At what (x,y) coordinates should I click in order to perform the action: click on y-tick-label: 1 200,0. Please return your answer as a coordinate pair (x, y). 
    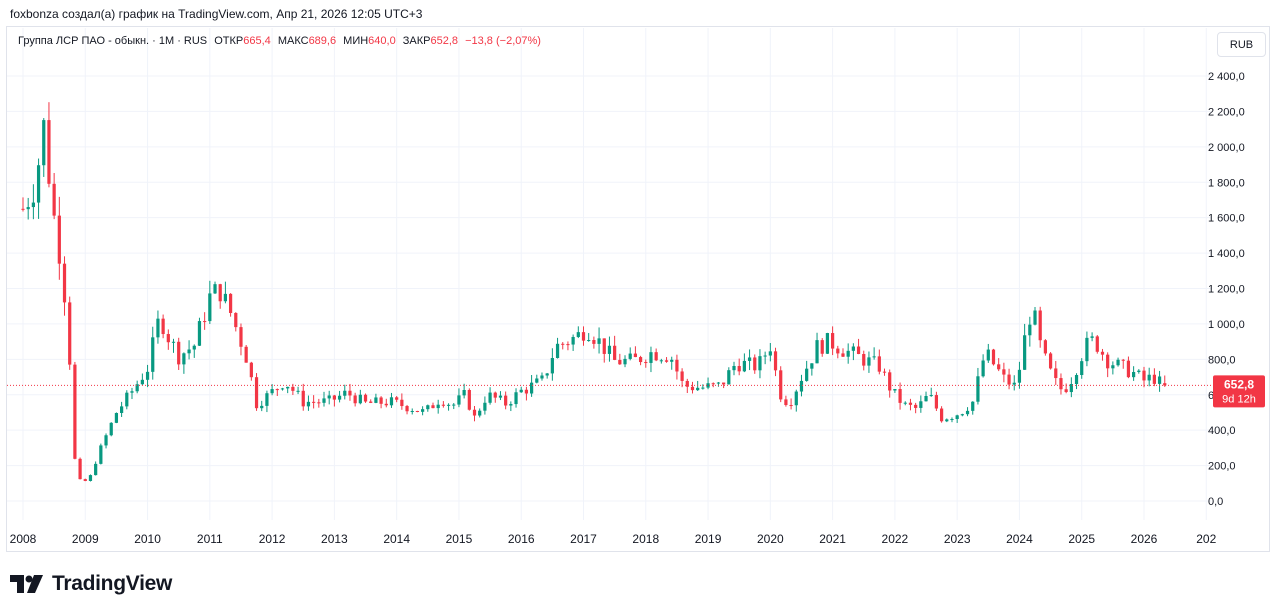
    Looking at the image, I should click on (1226, 290).